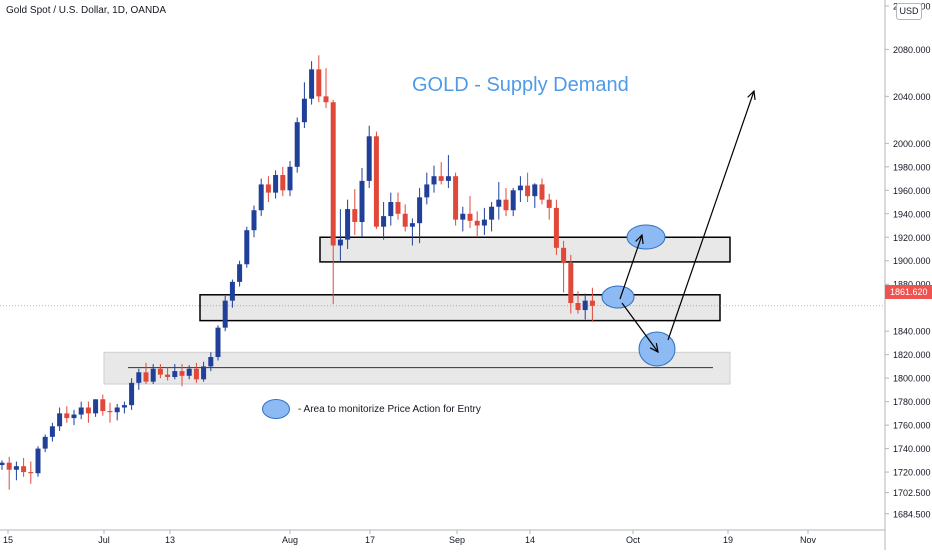 Image resolution: width=932 pixels, height=555 pixels. What do you see at coordinates (912, 332) in the screenshot?
I see `price-axis-label: 1840.000` at bounding box center [912, 332].